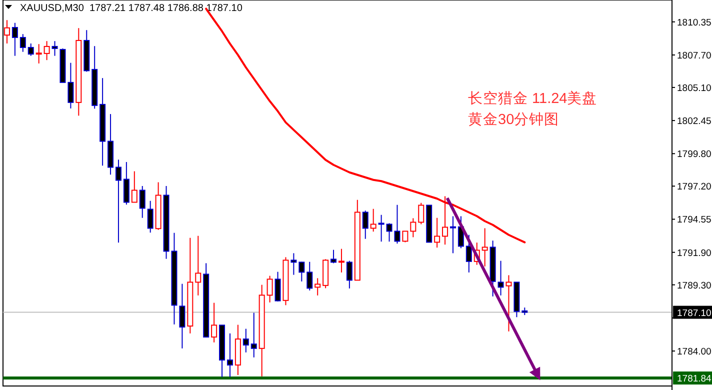 This screenshot has height=390, width=712. What do you see at coordinates (694, 352) in the screenshot?
I see `y-tick-label: 1784.00` at bounding box center [694, 352].